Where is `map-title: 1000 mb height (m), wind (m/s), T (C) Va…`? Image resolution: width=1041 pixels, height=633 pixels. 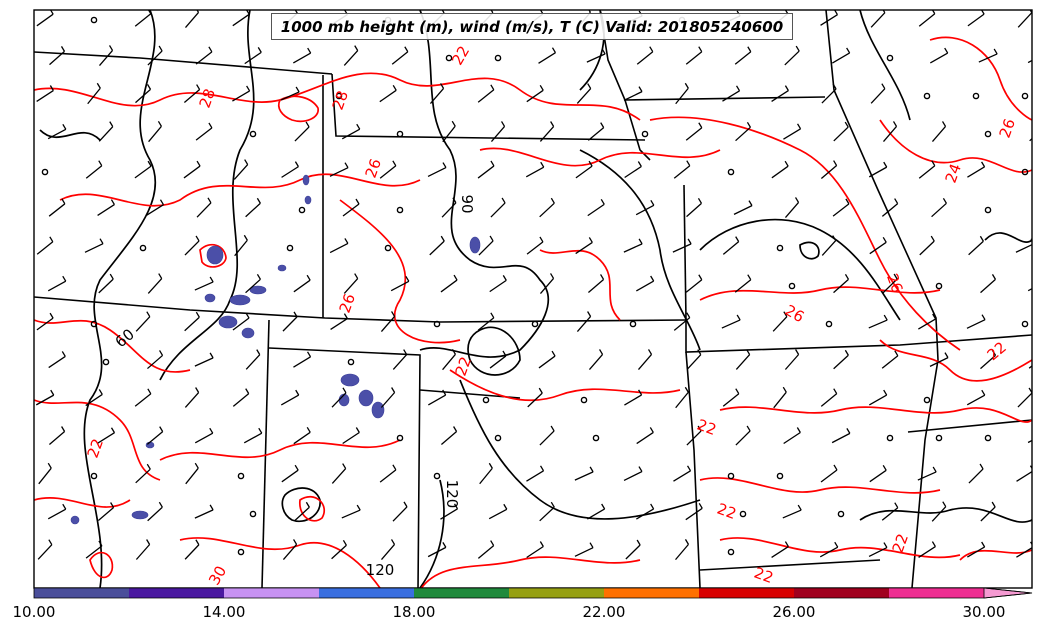 map-title: 1000 mb height (m), wind (m/s), T (C) Va… is located at coordinates (532, 26).